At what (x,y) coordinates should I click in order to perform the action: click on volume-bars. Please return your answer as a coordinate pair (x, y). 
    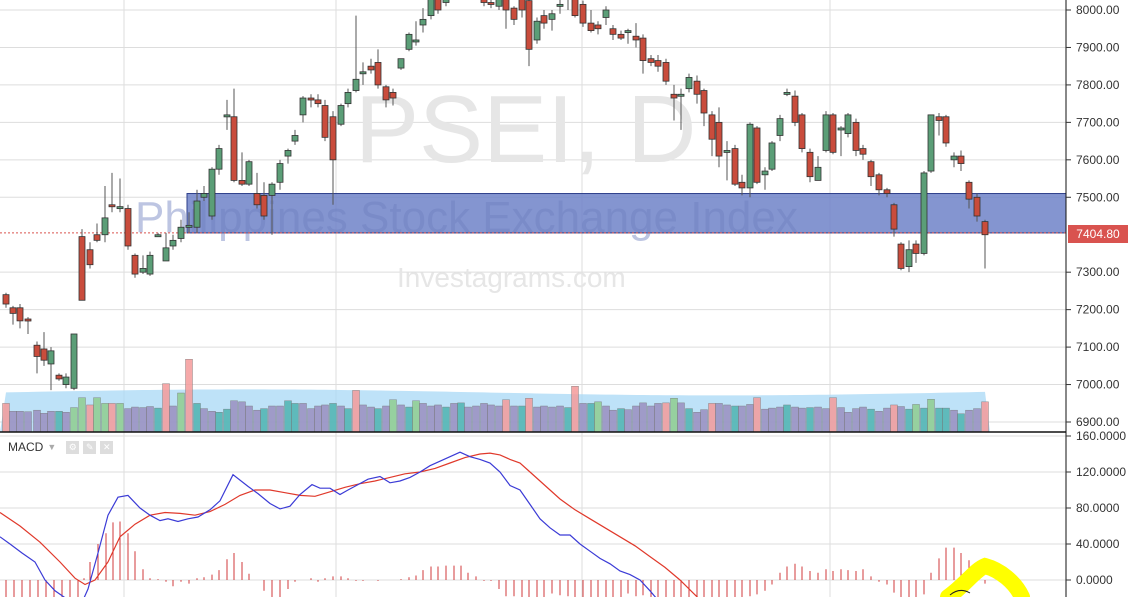
    Looking at the image, I should click on (495, 396).